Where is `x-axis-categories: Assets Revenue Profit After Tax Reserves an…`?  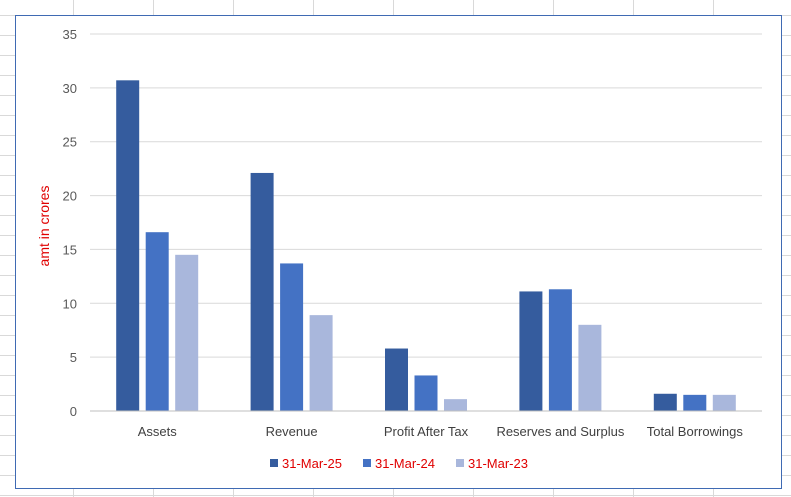
x-axis-categories: Assets Revenue Profit After Tax Reserves an… is located at coordinates (441, 431).